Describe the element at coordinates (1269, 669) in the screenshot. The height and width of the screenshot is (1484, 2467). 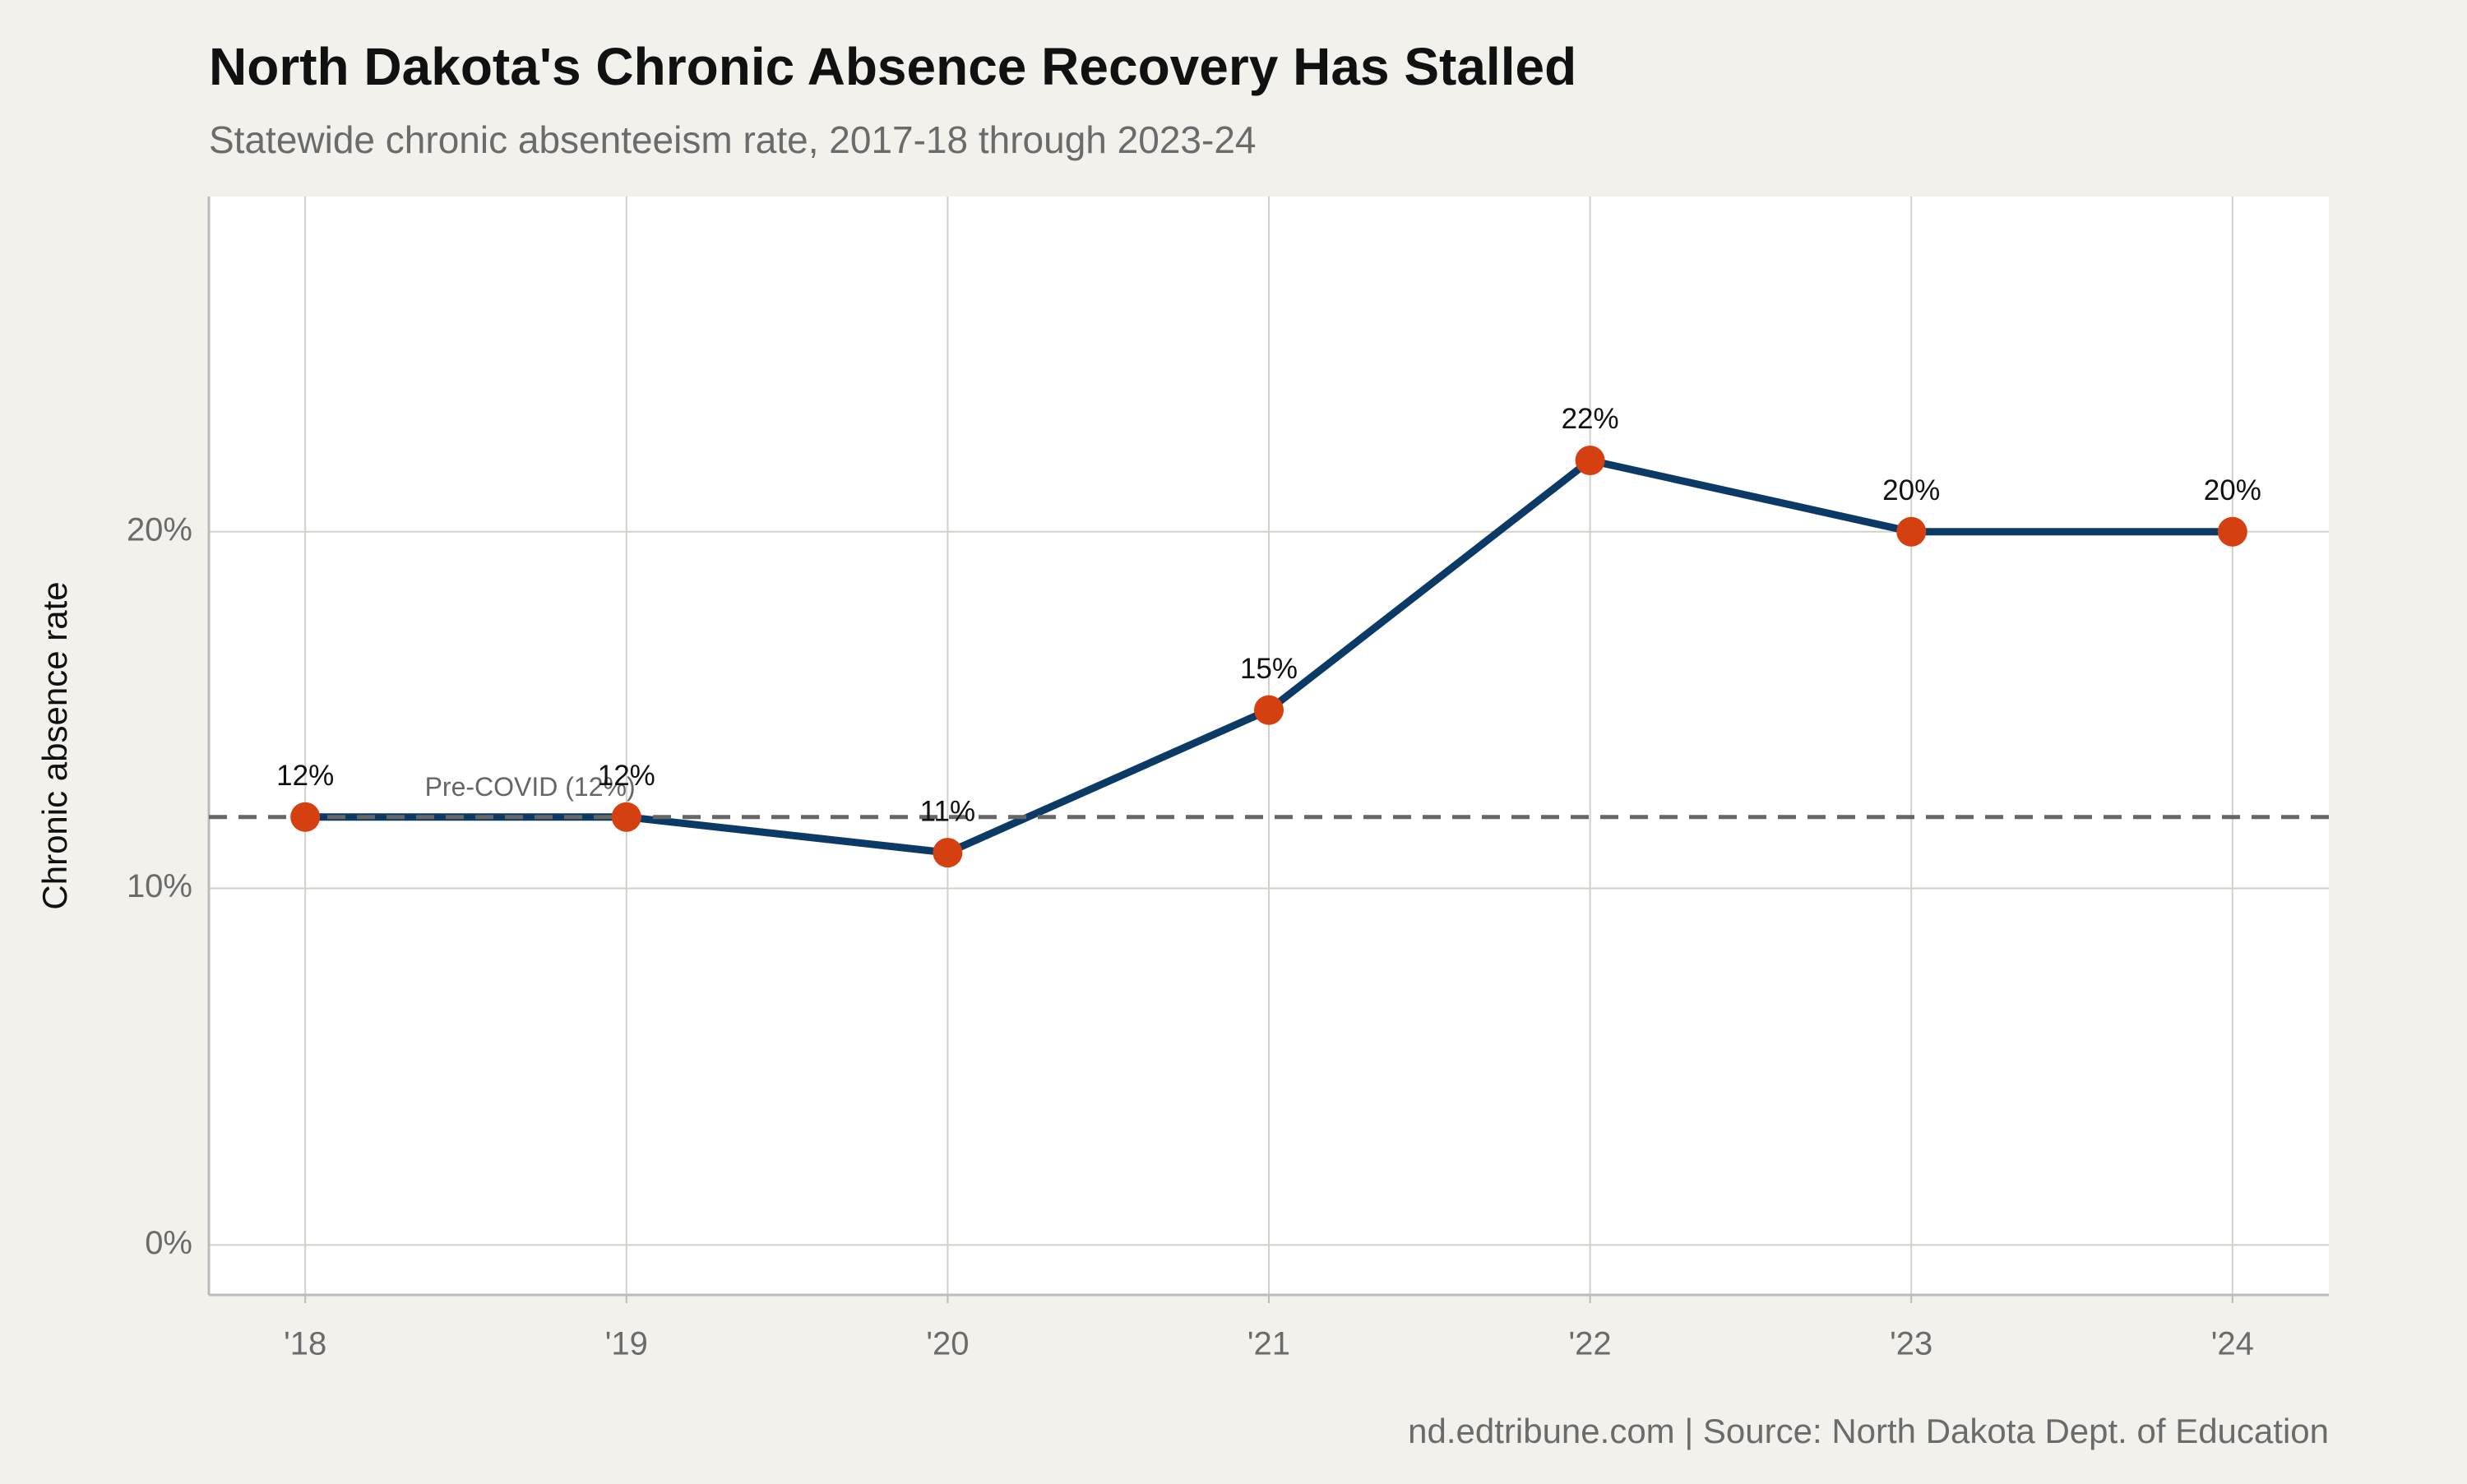
I see `data-label: 15%` at that location.